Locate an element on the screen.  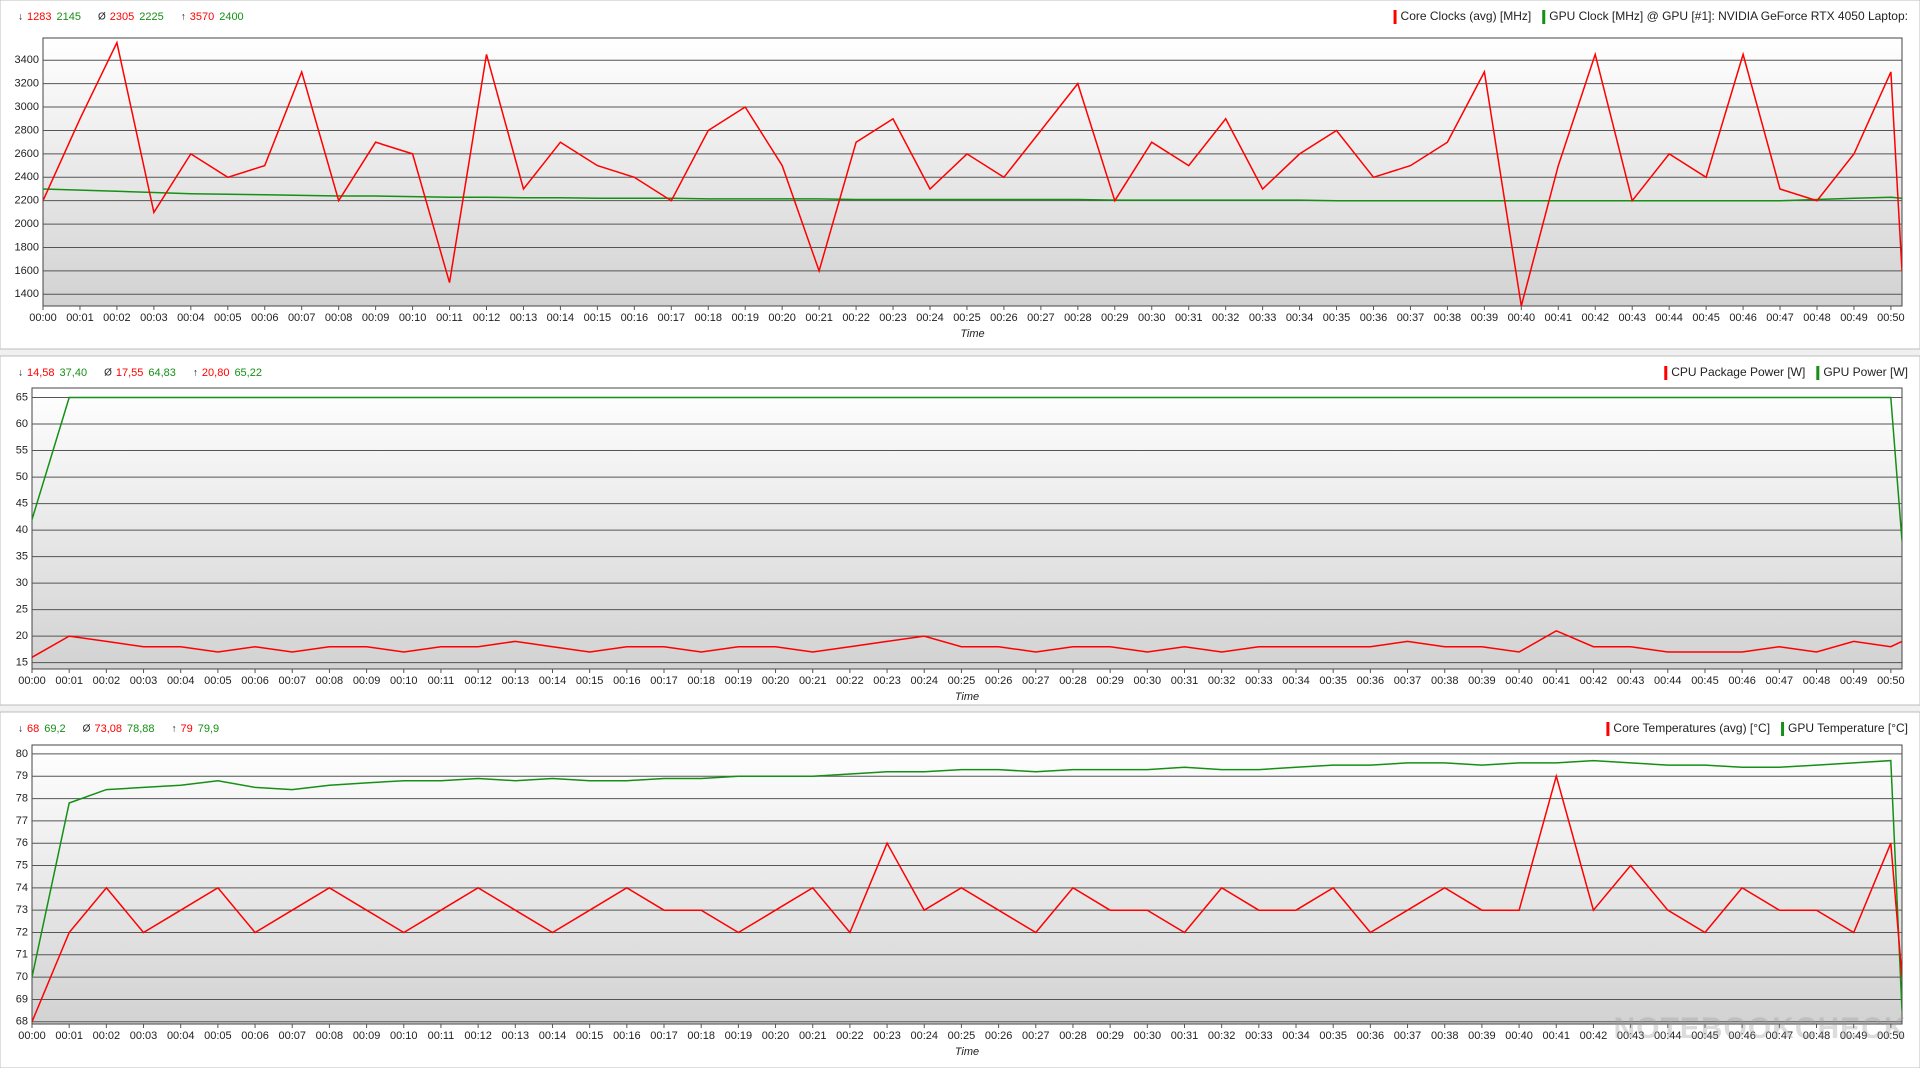
y-tick-label: 50 is located at coordinates (22, 477).